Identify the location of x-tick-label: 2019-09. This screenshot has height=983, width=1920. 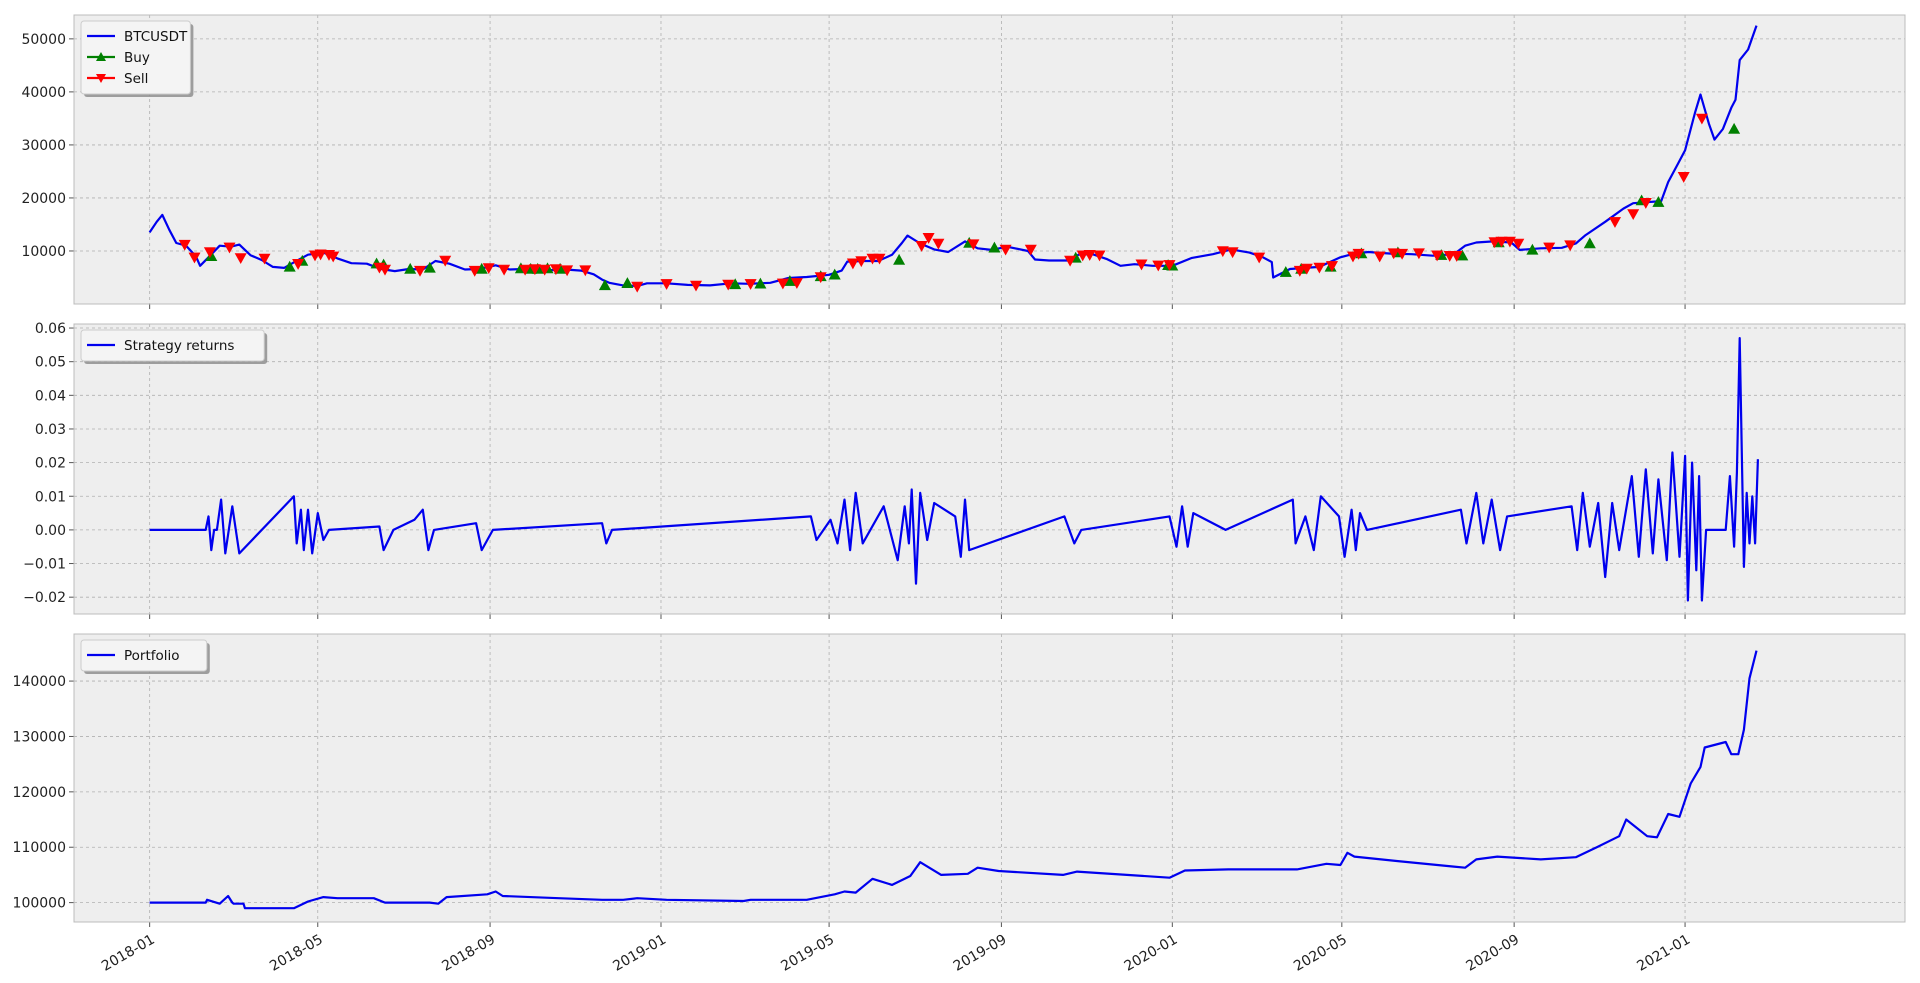
(980, 953).